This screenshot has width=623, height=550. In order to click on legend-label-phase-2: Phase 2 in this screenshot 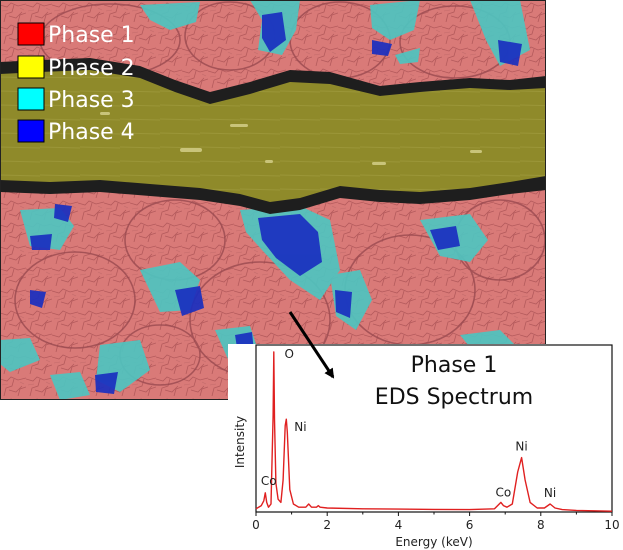, I will do `click(91, 68)`.